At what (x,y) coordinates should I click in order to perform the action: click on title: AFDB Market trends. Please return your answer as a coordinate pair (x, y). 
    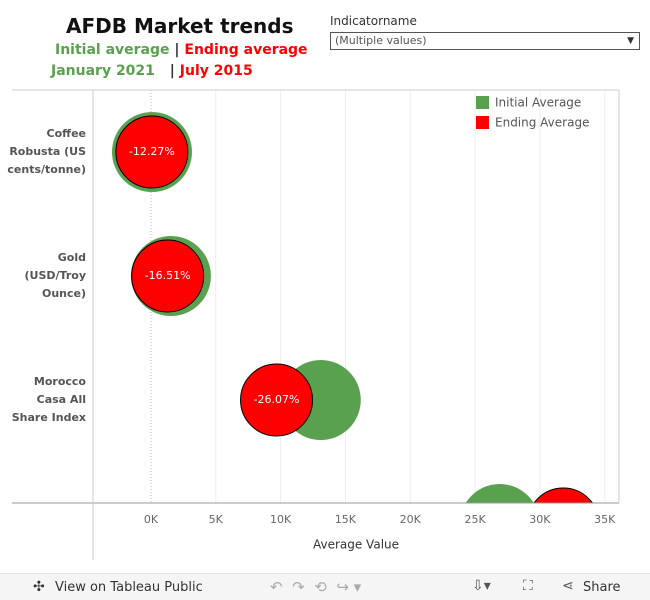
    Looking at the image, I should click on (180, 26).